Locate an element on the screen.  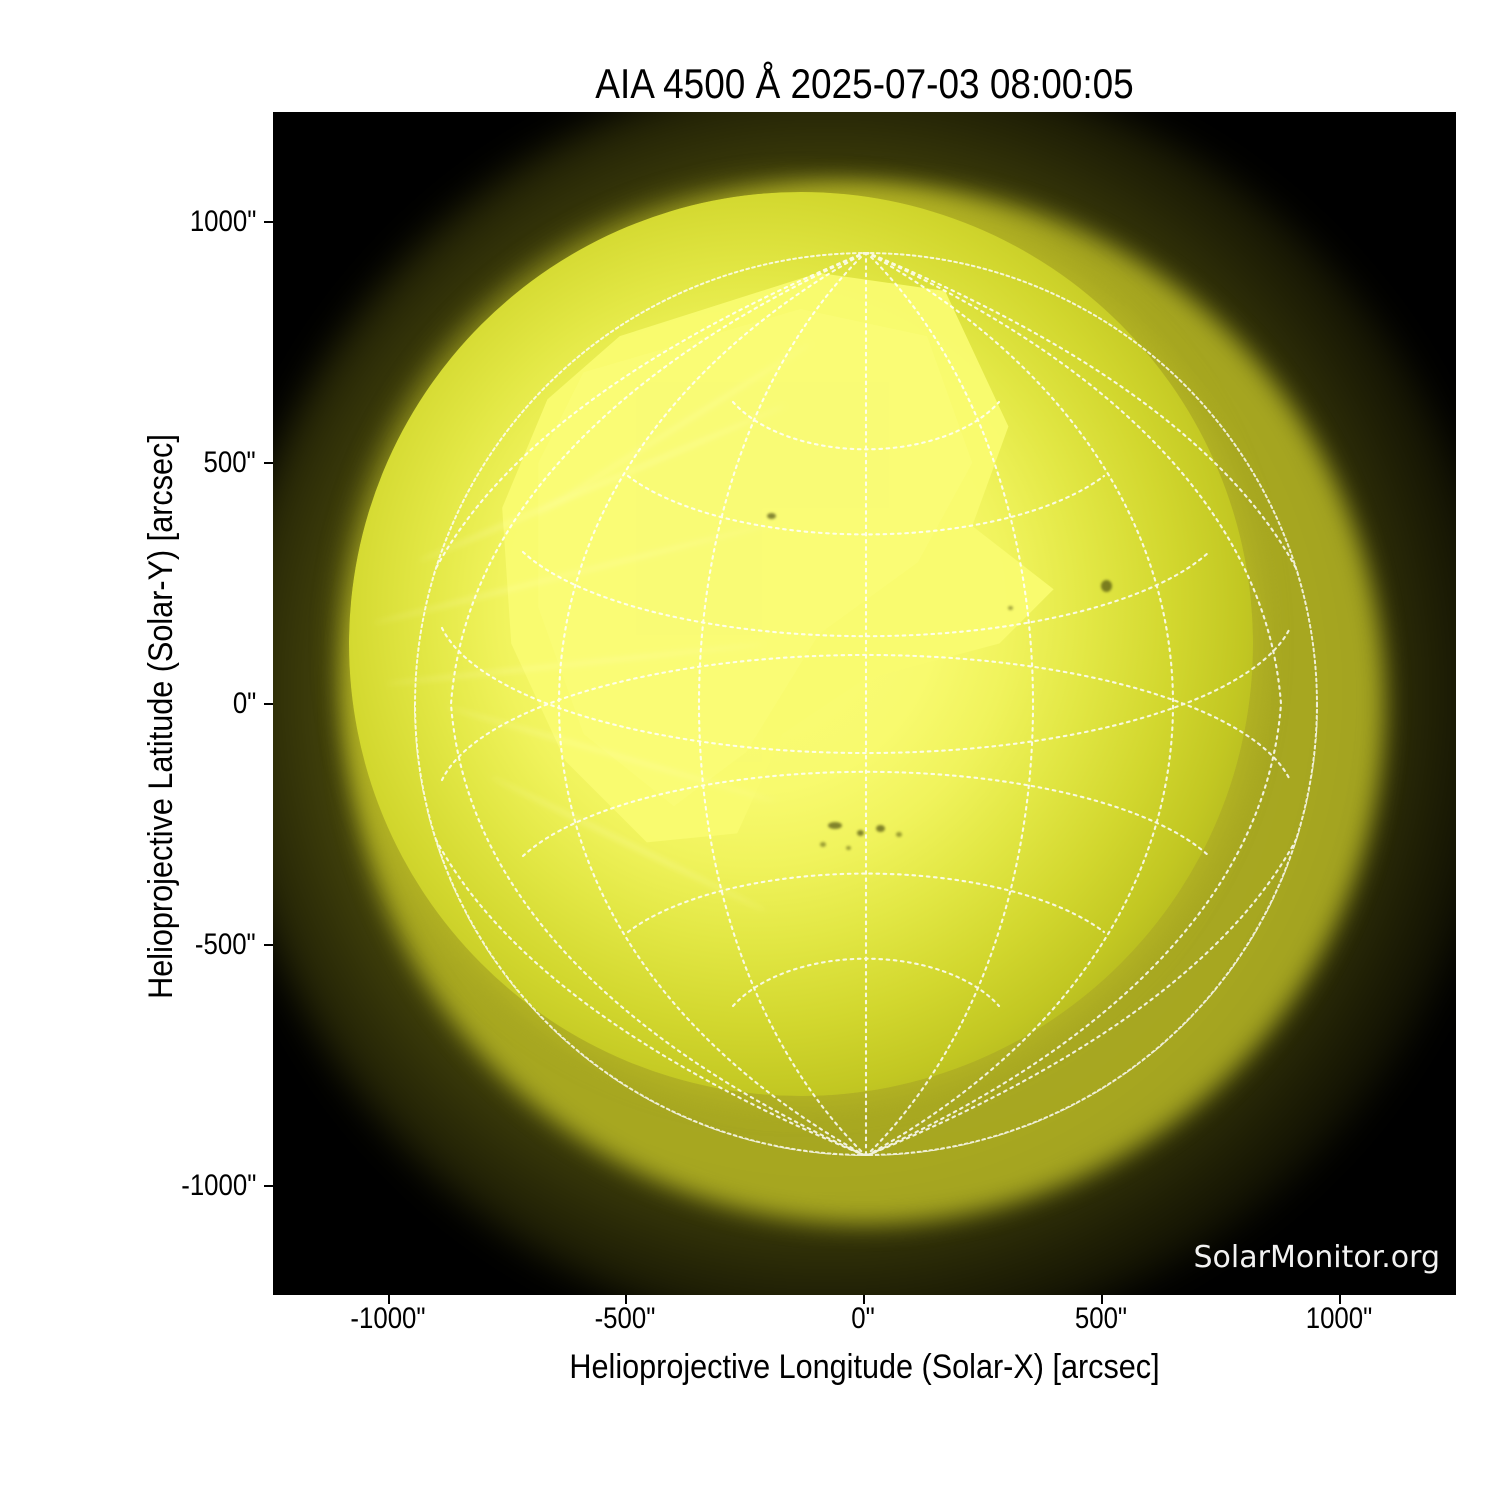
ytick-label-0: 0" is located at coordinates (244, 703).